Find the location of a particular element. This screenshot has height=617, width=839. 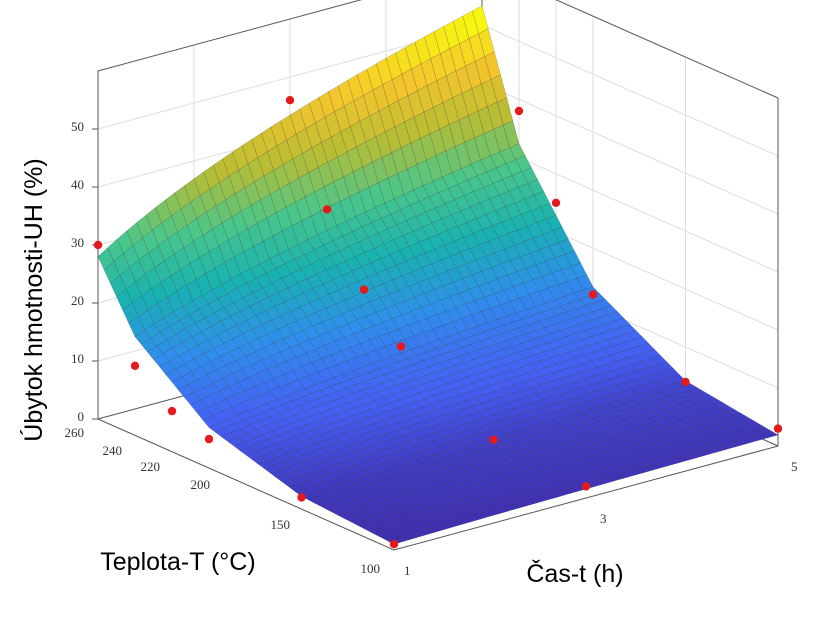

z-tick-label: 30 is located at coordinates (77, 242).